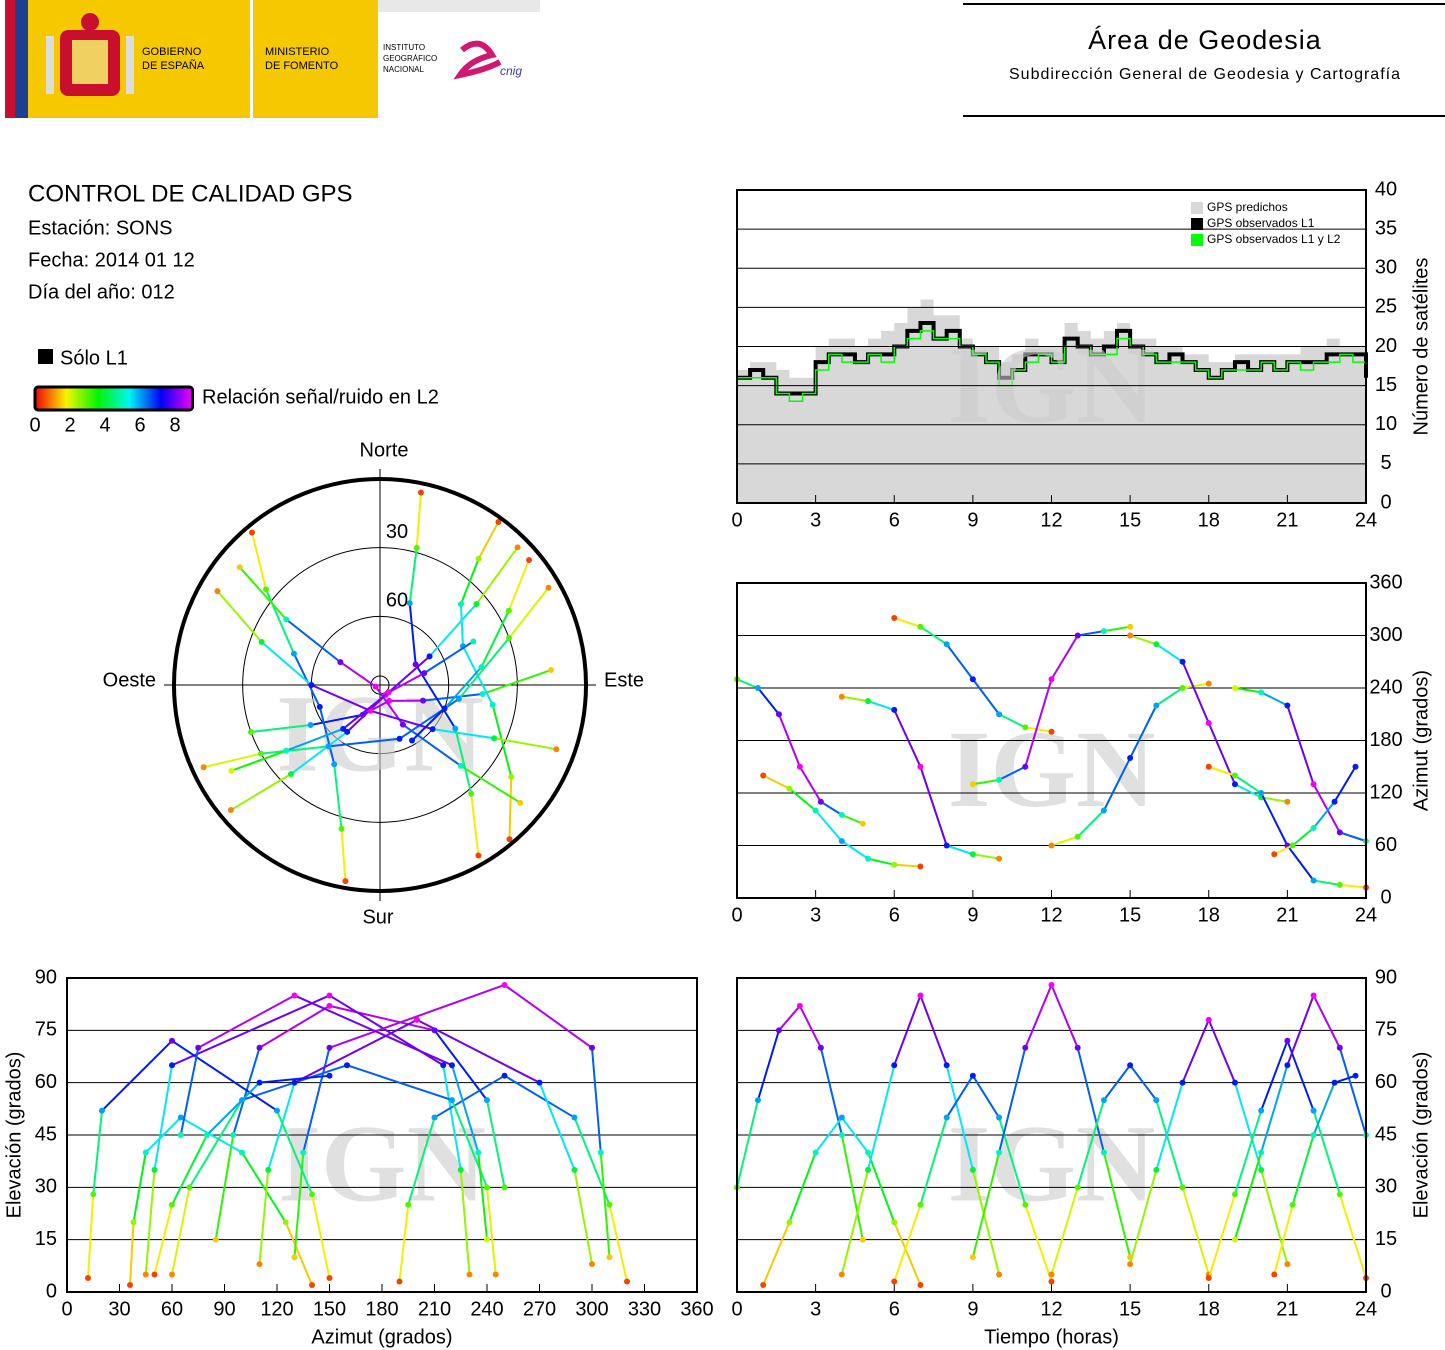 The width and height of the screenshot is (1445, 1350). What do you see at coordinates (1385, 1291) in the screenshot?
I see `y-tick-label: 0` at bounding box center [1385, 1291].